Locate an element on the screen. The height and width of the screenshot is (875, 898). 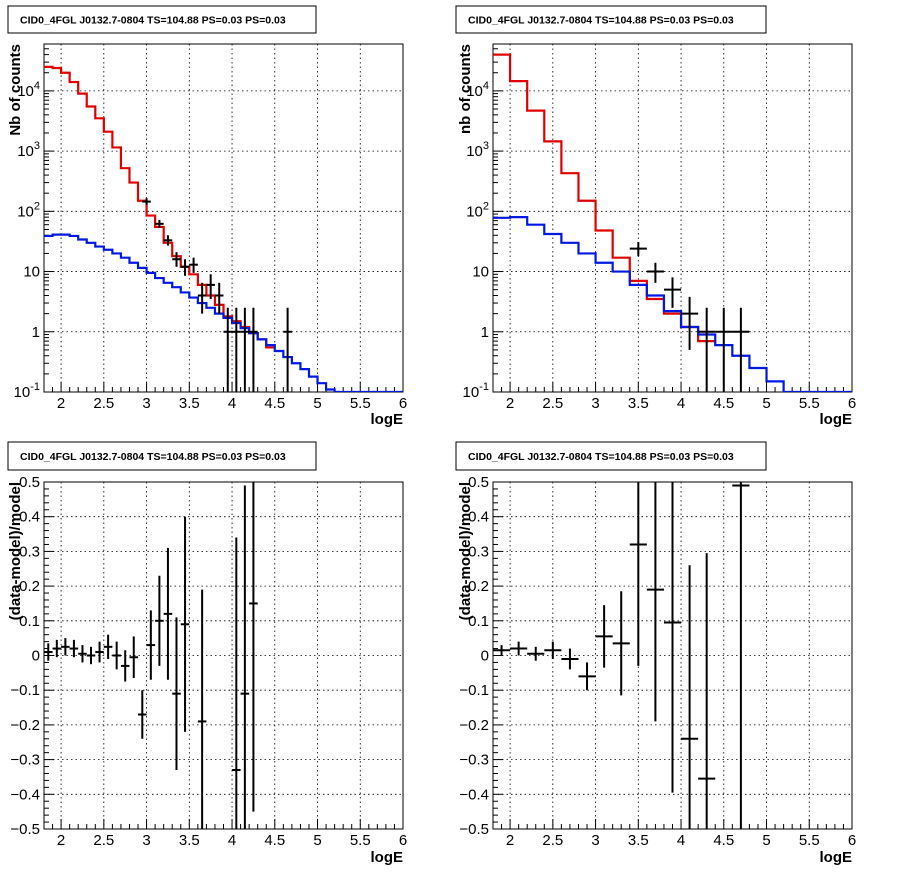
y-tick-label: −0.1 is located at coordinates (474, 690).